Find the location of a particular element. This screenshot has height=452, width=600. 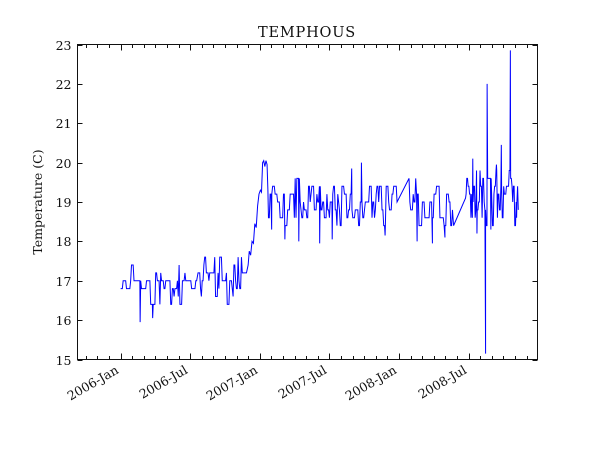

x-tick-label: 2008-Jan is located at coordinates (371, 382).